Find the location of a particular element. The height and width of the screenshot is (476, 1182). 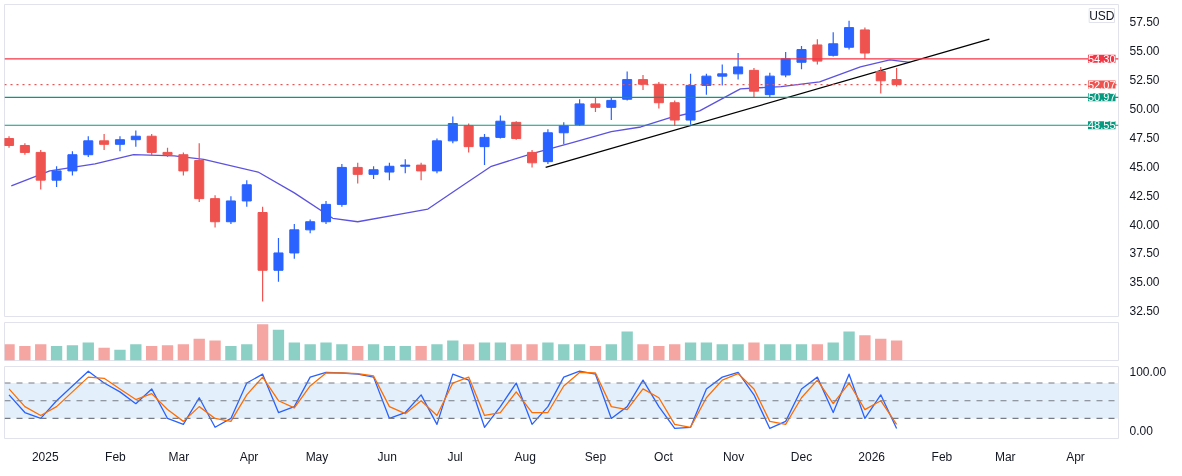

x-tick-label: Jul is located at coordinates (455, 456).